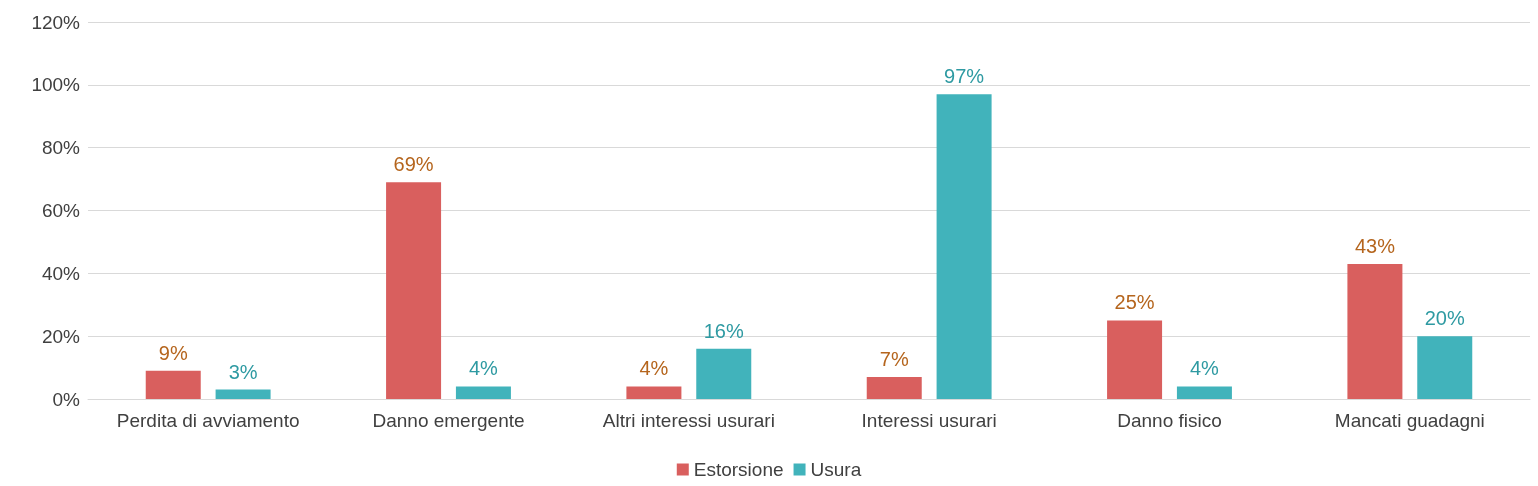 Image resolution: width=1538 pixels, height=486 pixels. Describe the element at coordinates (929, 420) in the screenshot. I see `x-tick-label: Interessi usurari` at that location.